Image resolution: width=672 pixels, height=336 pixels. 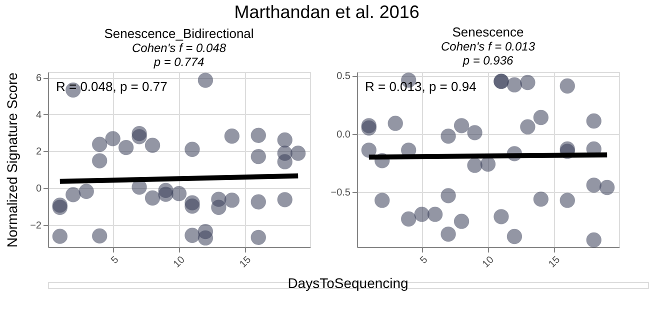 What do you see at coordinates (340, 193) in the screenshot?
I see `y-tick-label: −0.5` at bounding box center [340, 193].